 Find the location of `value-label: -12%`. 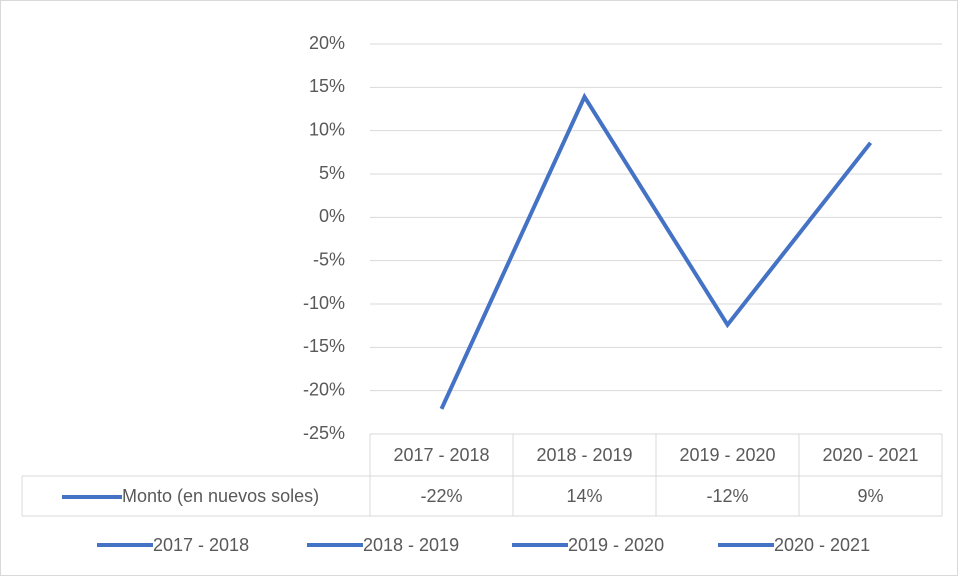

value-label: -12% is located at coordinates (727, 496).